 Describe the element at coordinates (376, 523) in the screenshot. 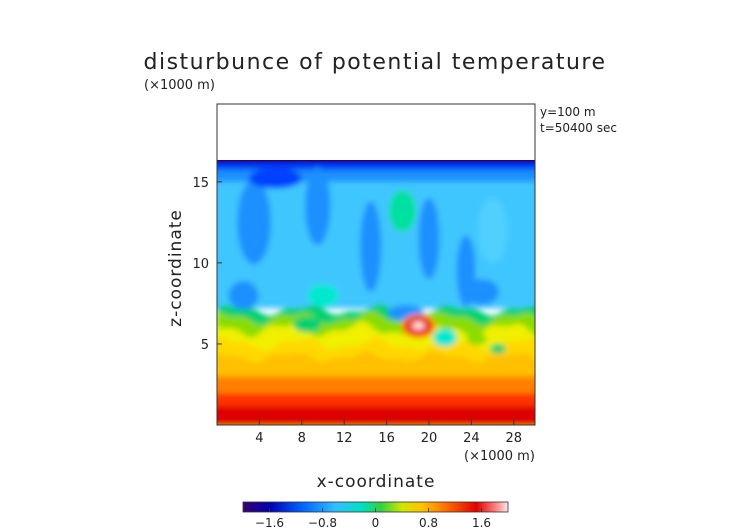

I see `colorbar-tick-label: 0` at that location.